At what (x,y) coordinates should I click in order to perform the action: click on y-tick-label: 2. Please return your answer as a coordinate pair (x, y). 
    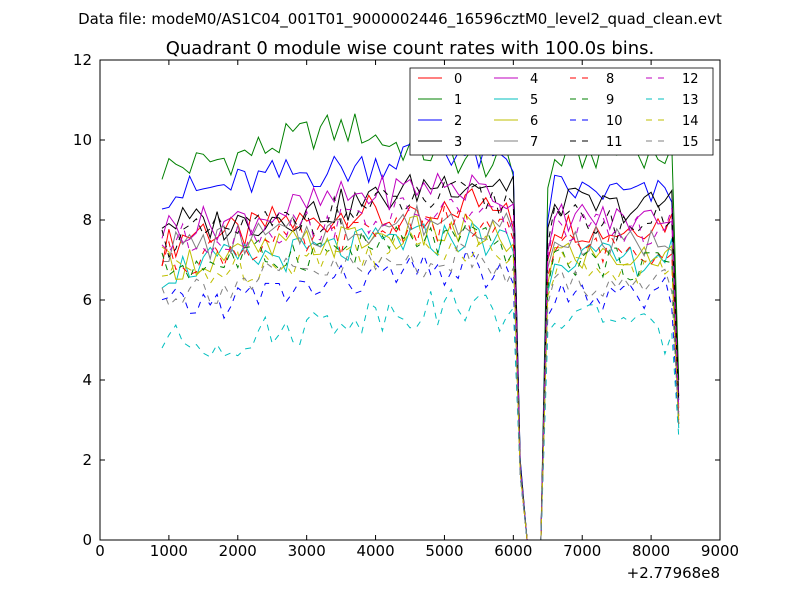
    Looking at the image, I should click on (87, 460).